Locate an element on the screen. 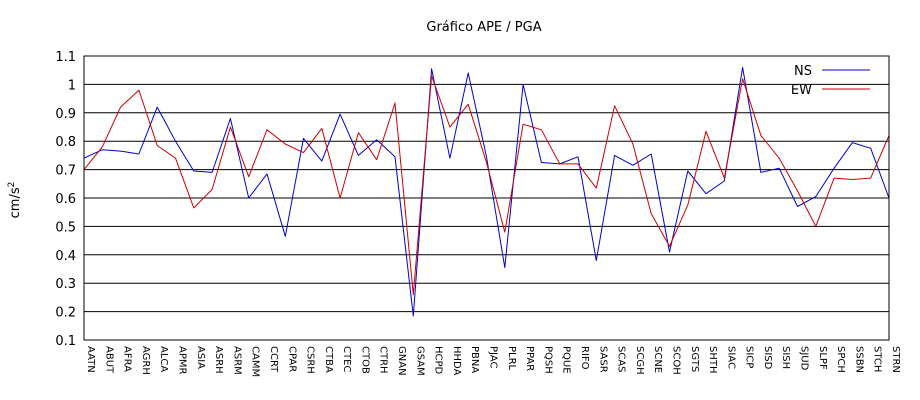 This screenshot has height=400, width=920. x-tick-label: CTBA is located at coordinates (328, 359).